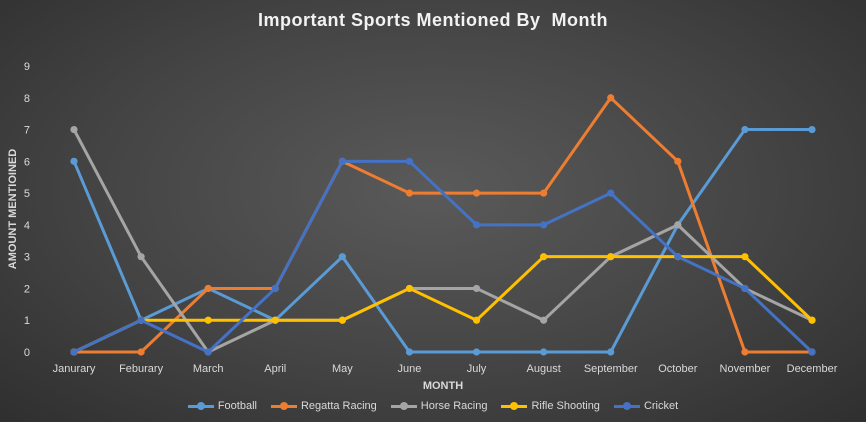 Image resolution: width=866 pixels, height=422 pixels. Describe the element at coordinates (27, 194) in the screenshot. I see `y-tick-label: 5` at that location.